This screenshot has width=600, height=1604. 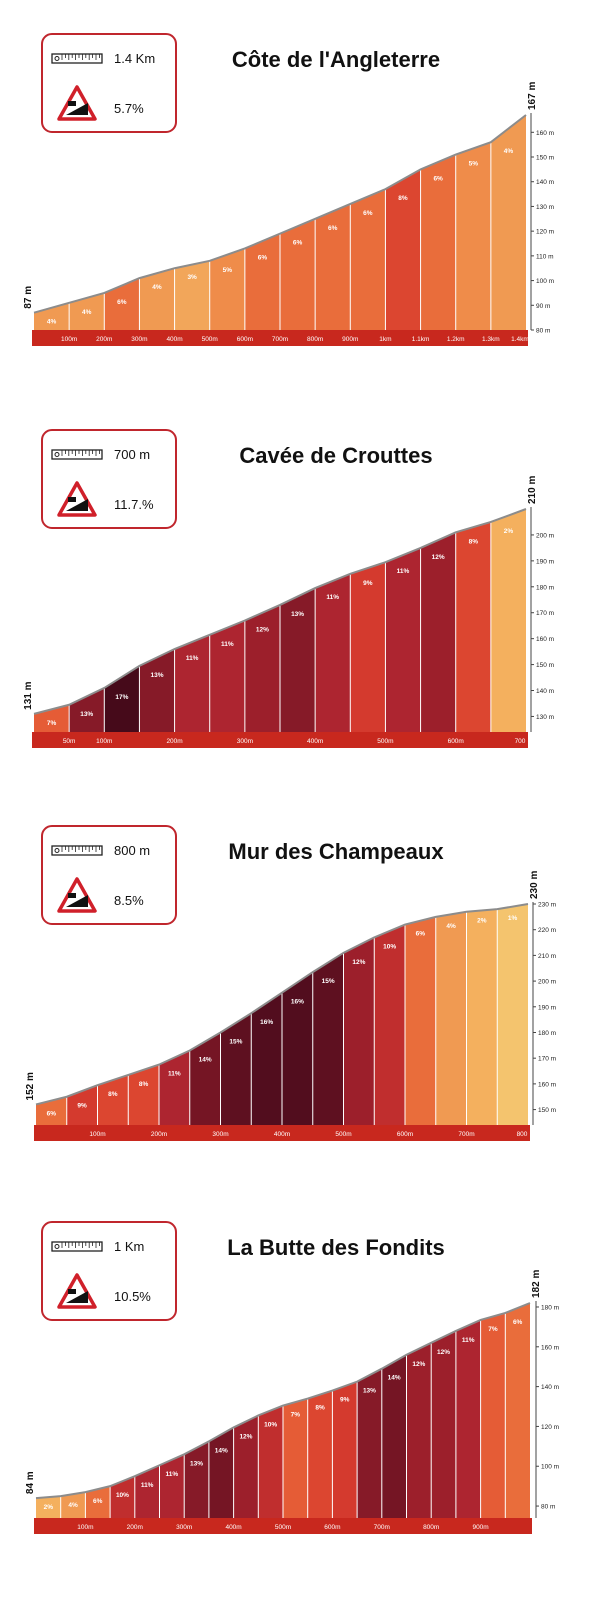 I want to click on distance-value: 1 Km, so click(x=129, y=1246).